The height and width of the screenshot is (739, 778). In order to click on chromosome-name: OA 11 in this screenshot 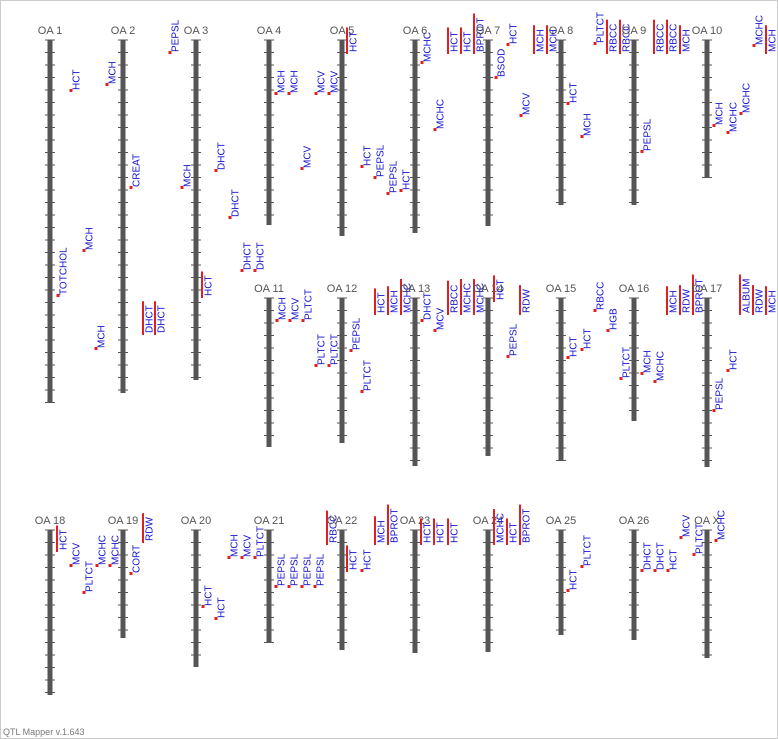, I will do `click(269, 289)`.